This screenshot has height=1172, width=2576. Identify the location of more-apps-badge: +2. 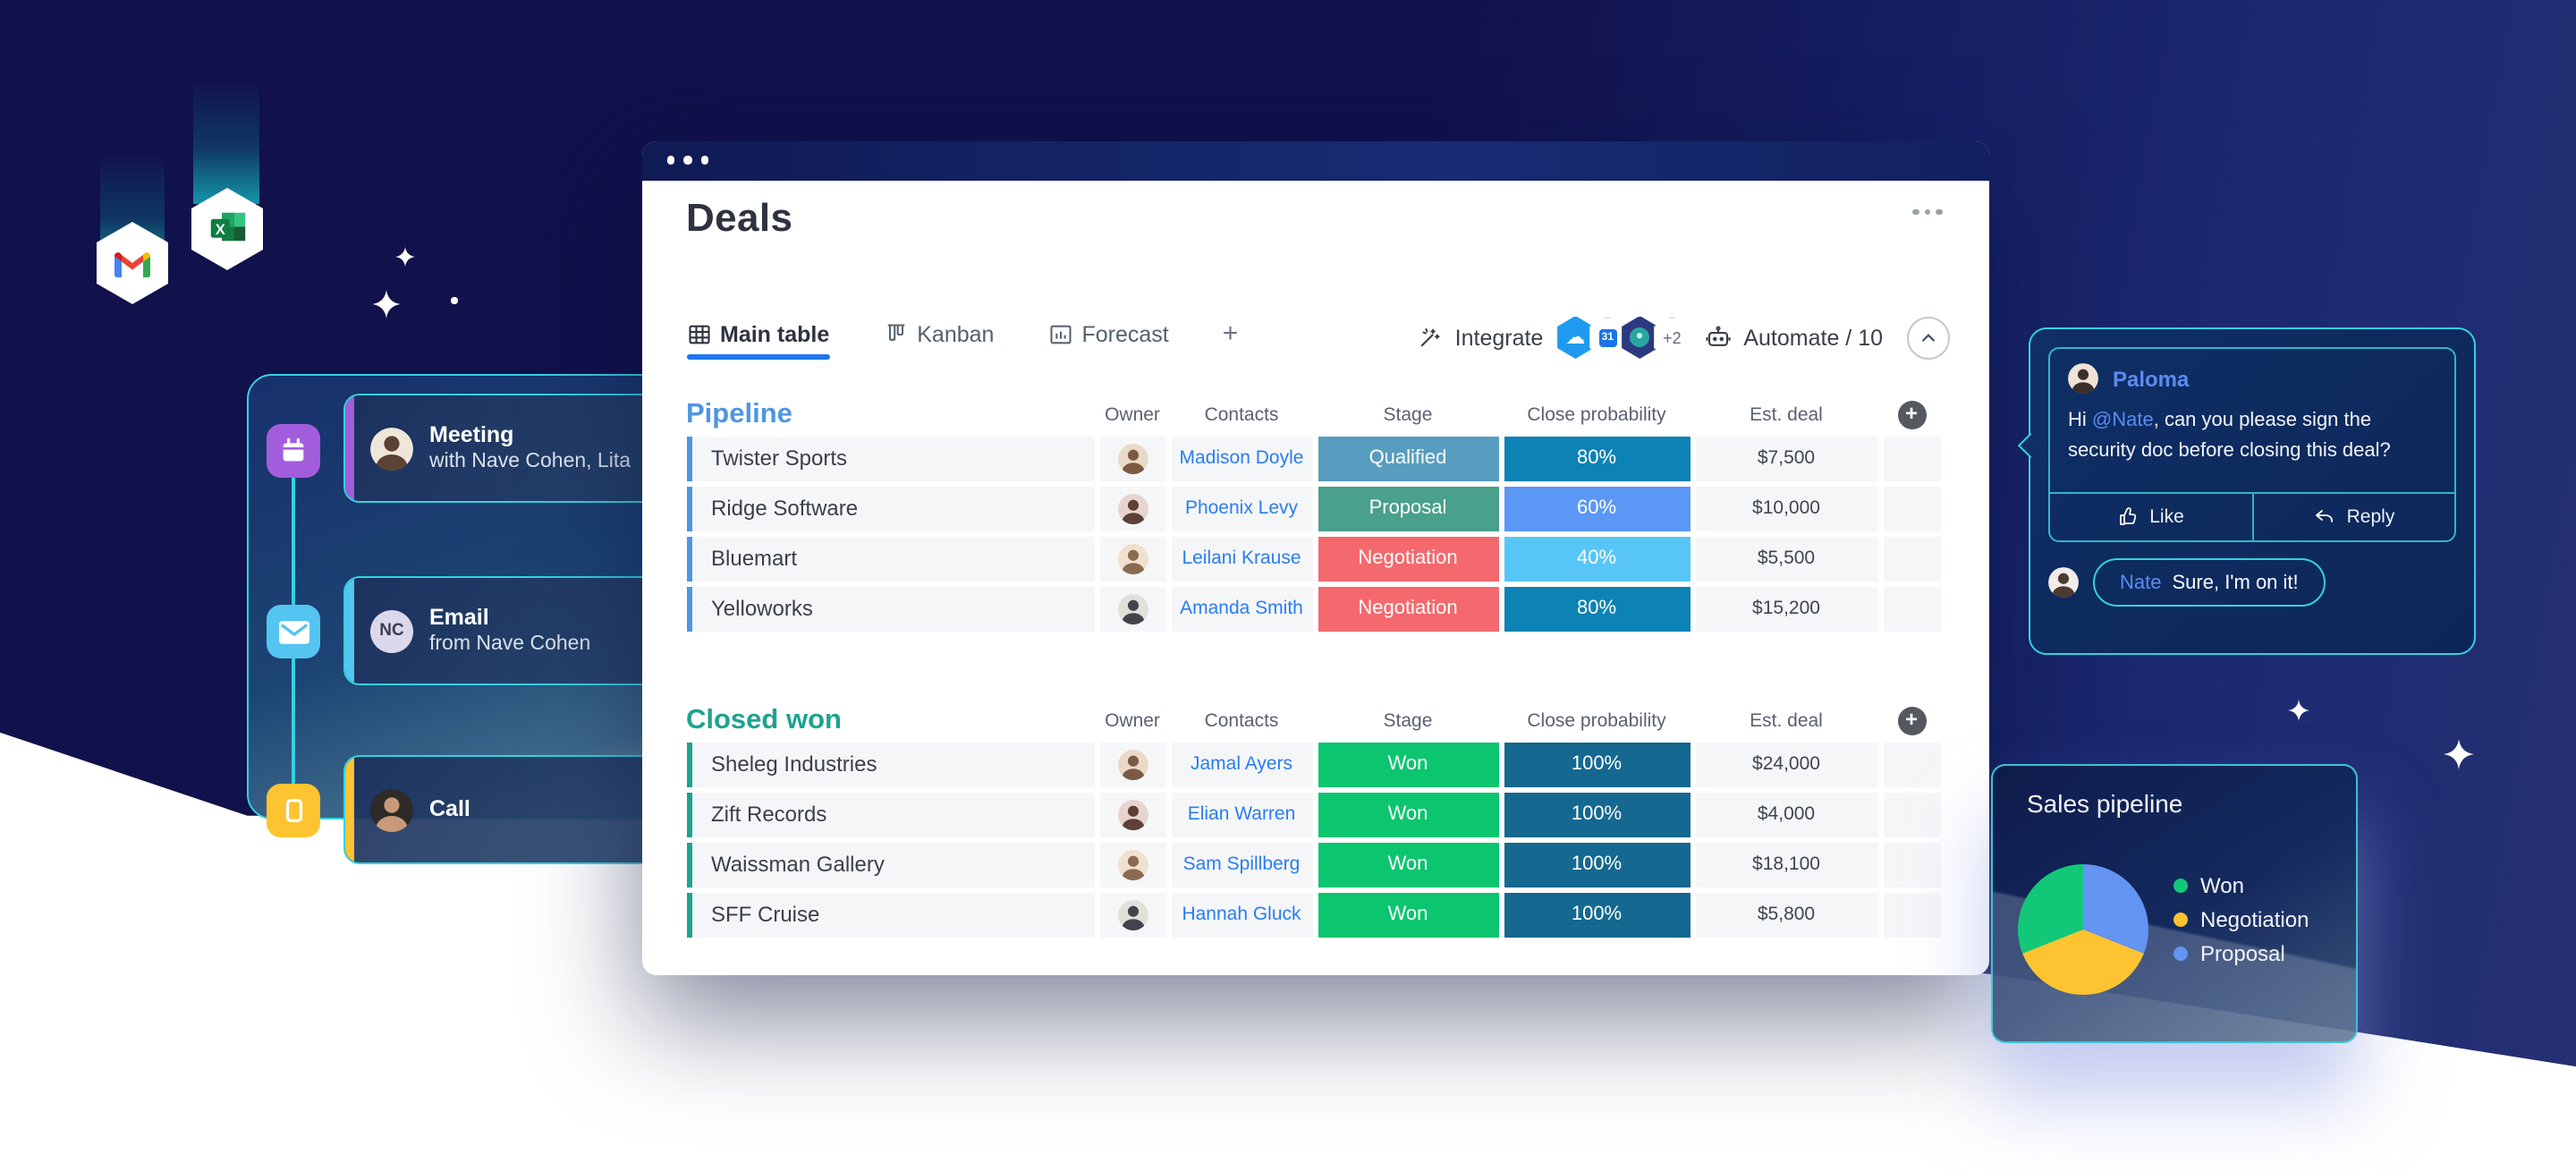
(1672, 338).